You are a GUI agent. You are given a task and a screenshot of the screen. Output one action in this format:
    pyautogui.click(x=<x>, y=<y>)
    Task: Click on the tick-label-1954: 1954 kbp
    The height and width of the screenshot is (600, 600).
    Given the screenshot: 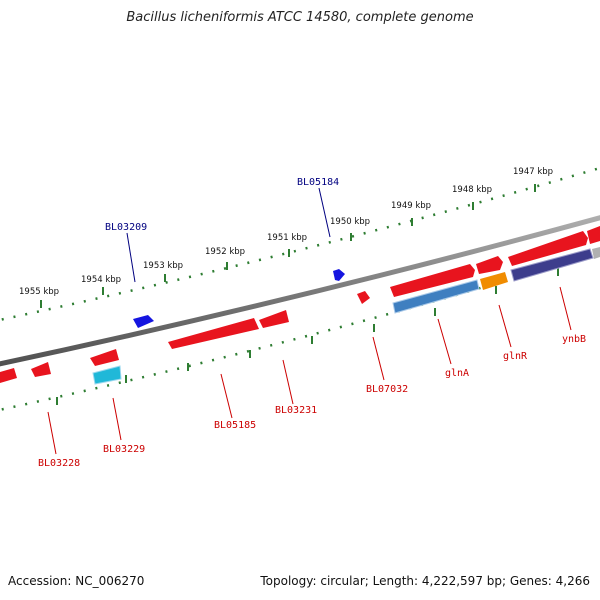 What is the action you would take?
    pyautogui.click(x=101, y=280)
    